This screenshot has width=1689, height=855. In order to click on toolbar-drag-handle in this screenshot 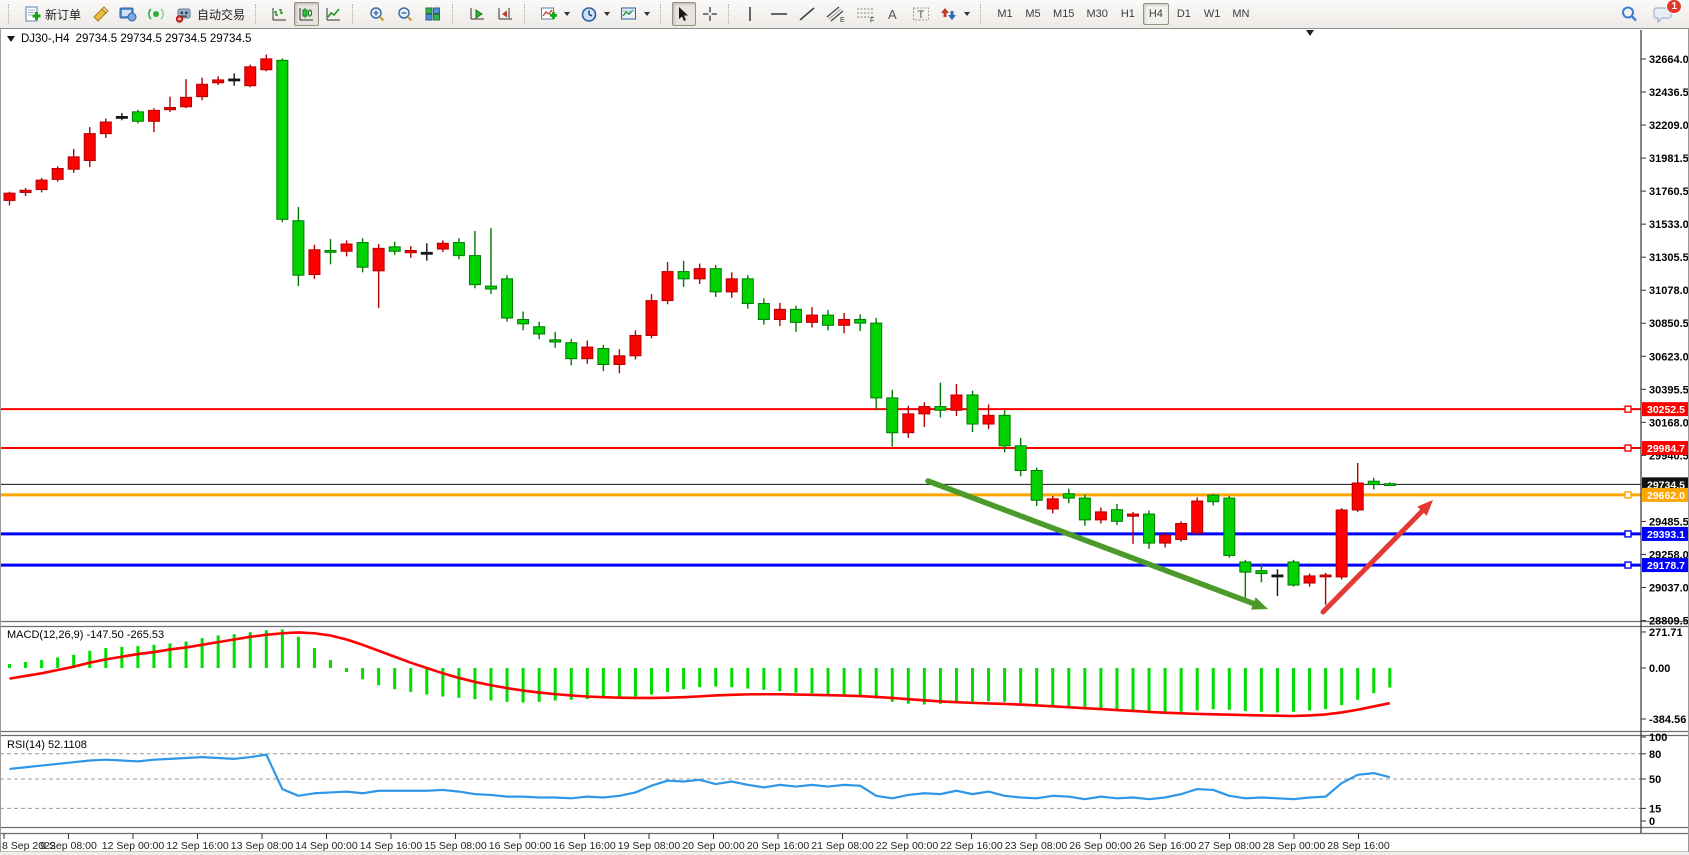, I will do `click(11, 14)`.